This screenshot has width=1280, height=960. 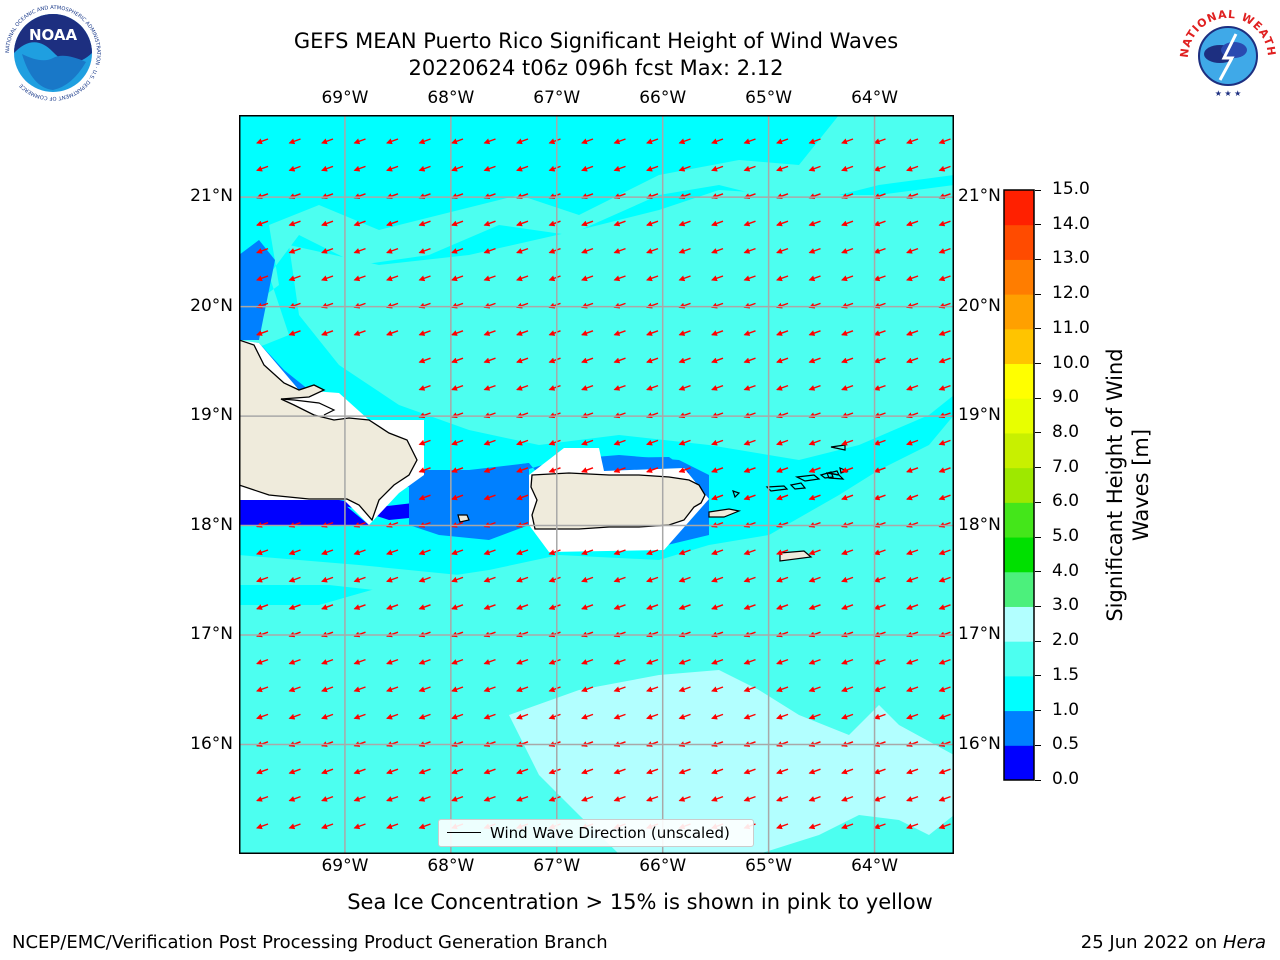 What do you see at coordinates (328, 430) in the screenshot?
I see `land-hispaniola` at bounding box center [328, 430].